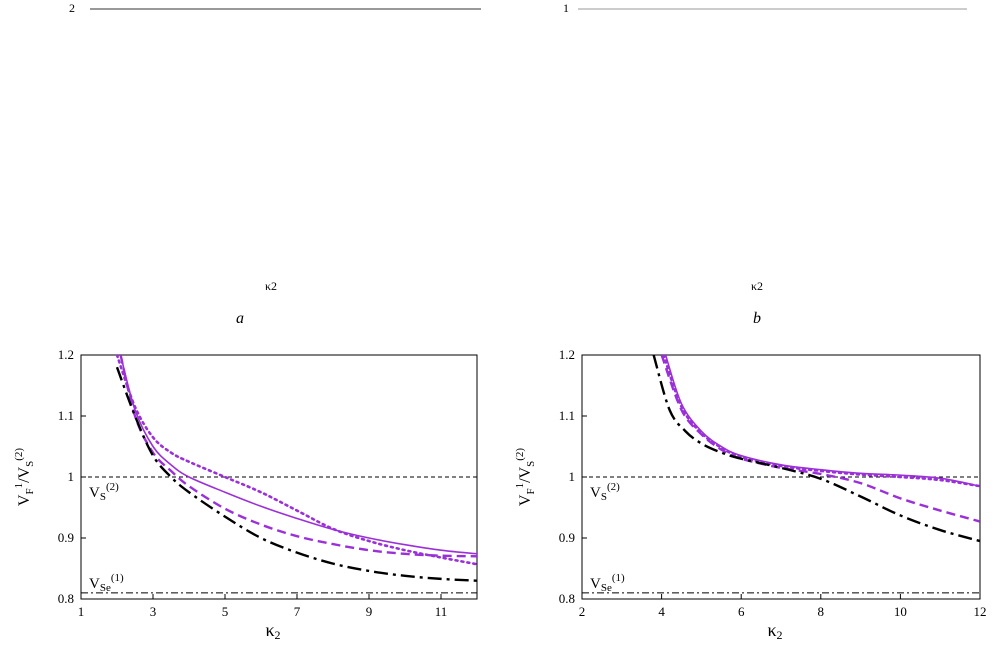 The image size is (997, 651). What do you see at coordinates (980, 611) in the screenshot?
I see `x-tick-label: 12` at bounding box center [980, 611].